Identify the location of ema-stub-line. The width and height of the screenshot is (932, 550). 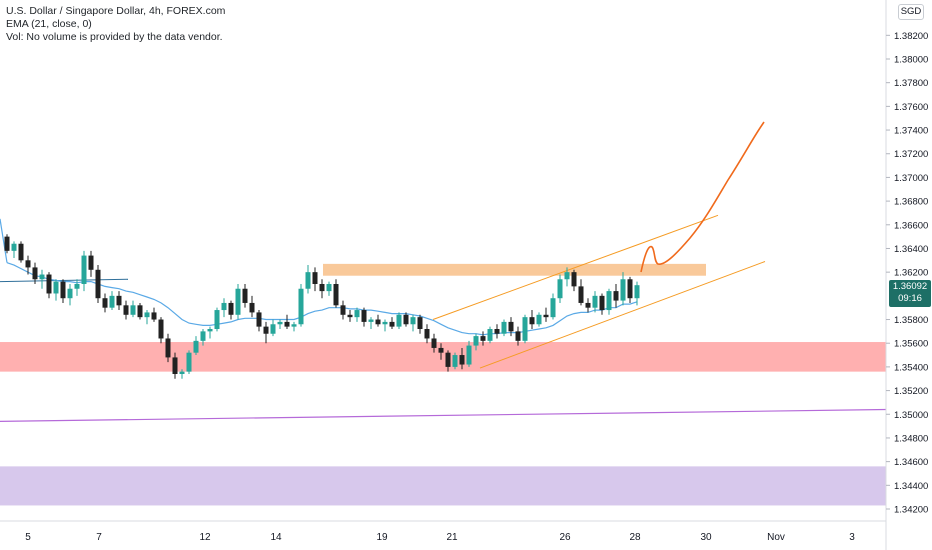
(64, 280).